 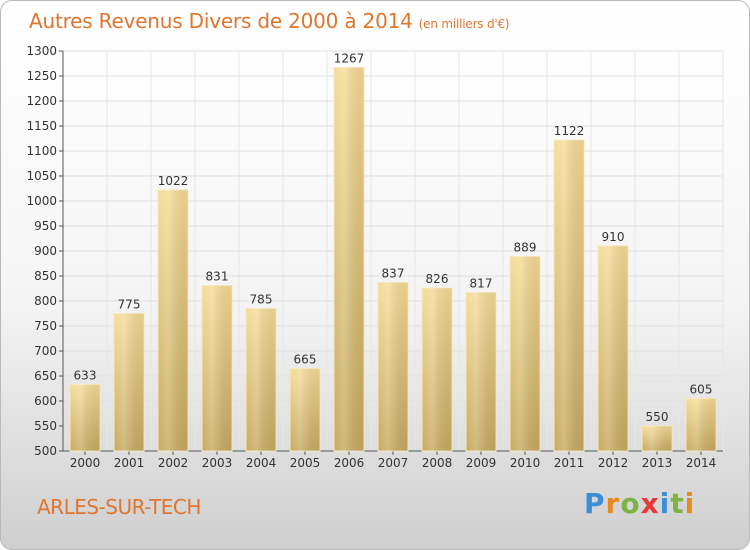 What do you see at coordinates (305, 463) in the screenshot?
I see `x-tick-label: 2005` at bounding box center [305, 463].